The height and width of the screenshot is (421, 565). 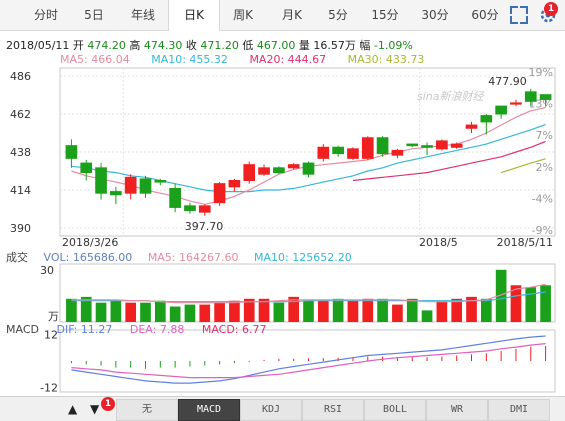 I want to click on indicator-badge: 1, so click(x=108, y=404).